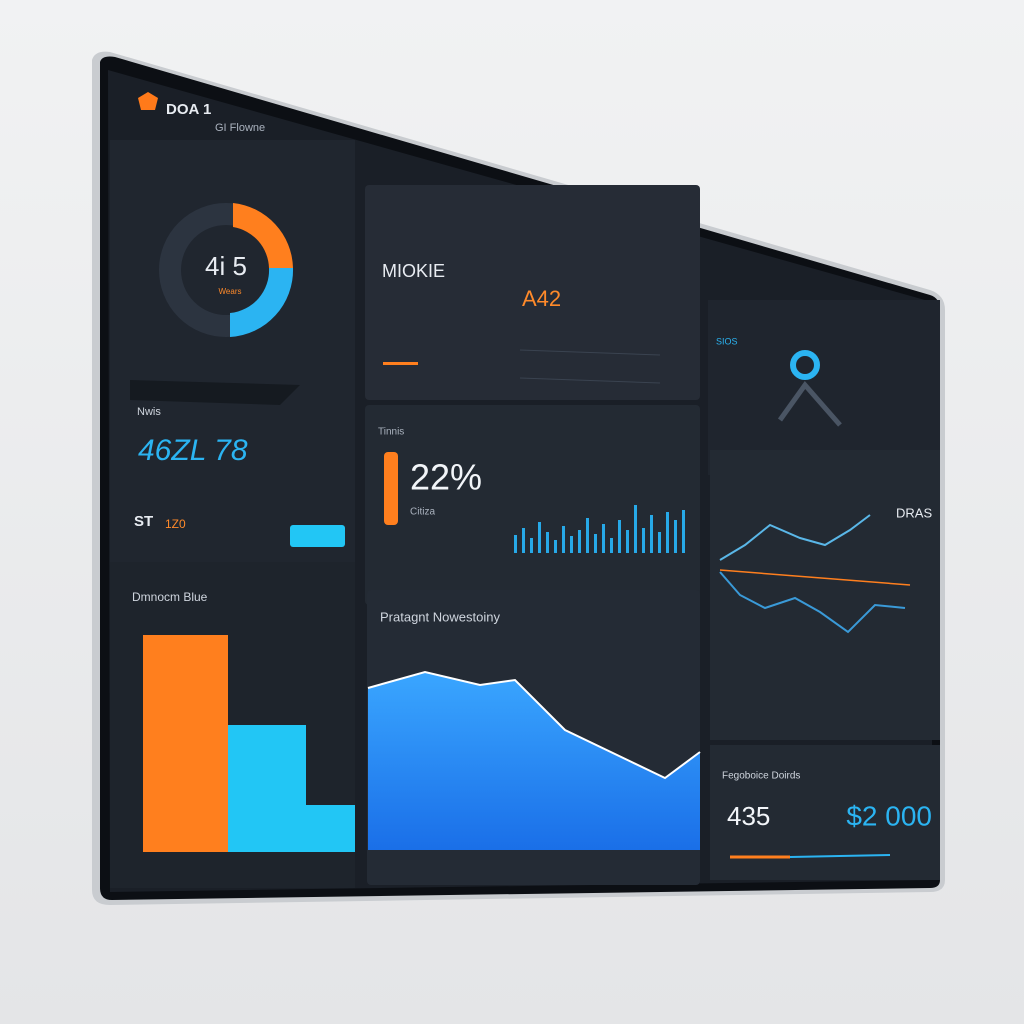  Describe the element at coordinates (149, 412) in the screenshot. I see `kpi-label: Nwis` at that location.